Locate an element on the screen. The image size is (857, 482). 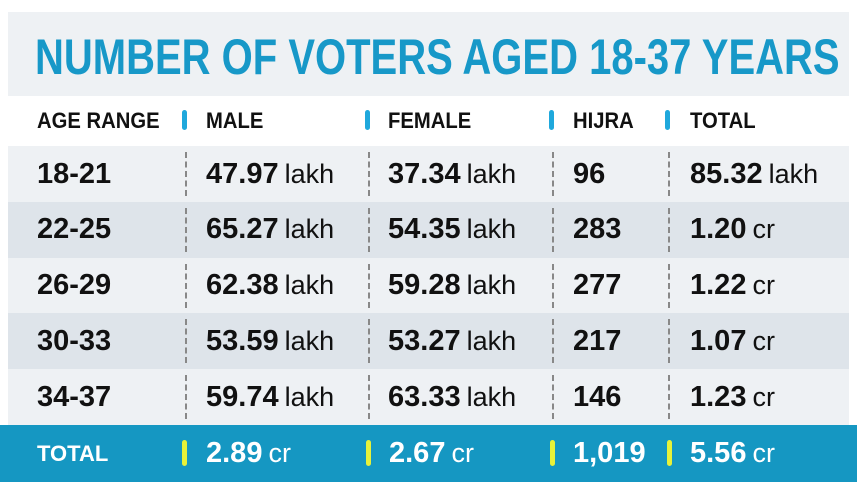
value: 63.33 is located at coordinates (424, 396).